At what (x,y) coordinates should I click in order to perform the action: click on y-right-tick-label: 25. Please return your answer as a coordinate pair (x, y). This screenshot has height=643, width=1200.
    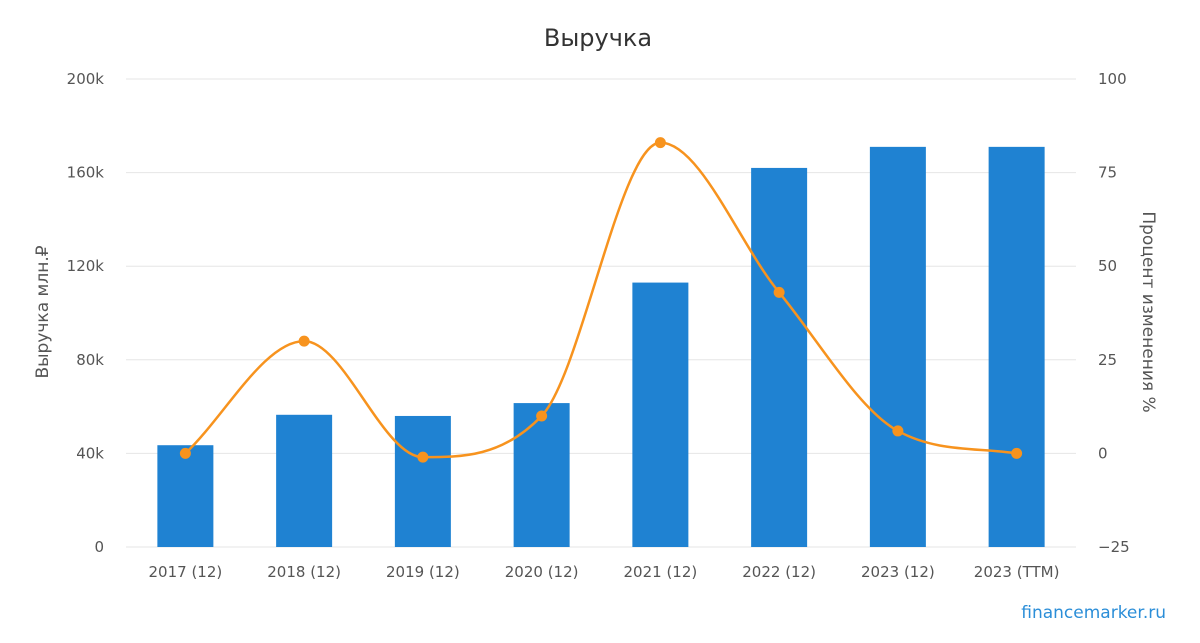
    Looking at the image, I should click on (1107, 360).